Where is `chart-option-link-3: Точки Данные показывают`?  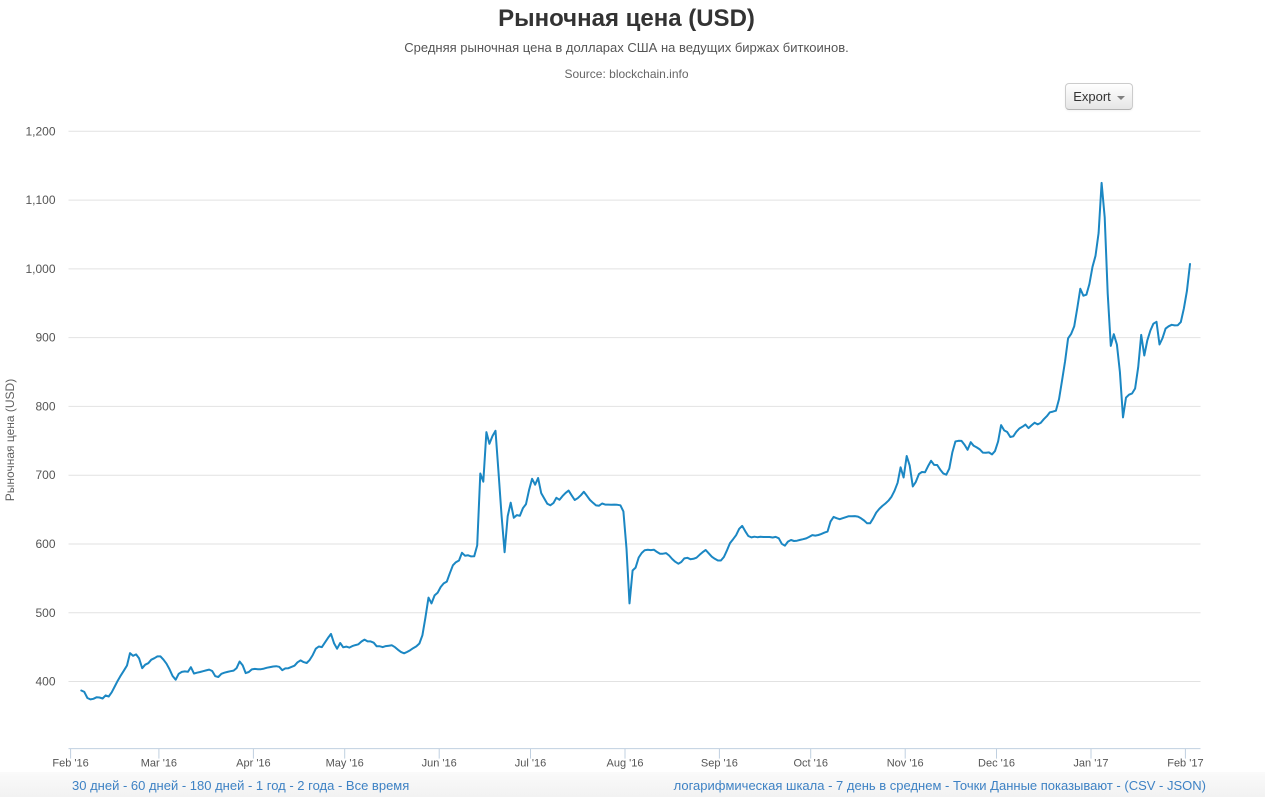 chart-option-link-3: Точки Данные показывают is located at coordinates (1032, 785).